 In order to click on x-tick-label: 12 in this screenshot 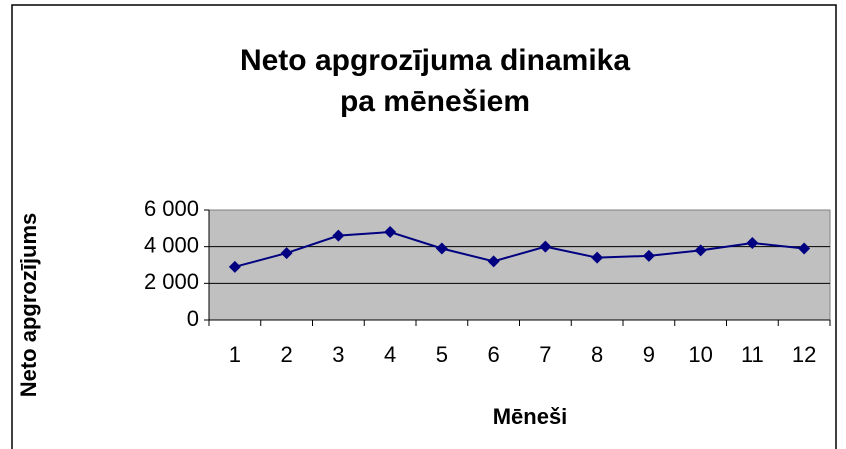, I will do `click(804, 354)`.